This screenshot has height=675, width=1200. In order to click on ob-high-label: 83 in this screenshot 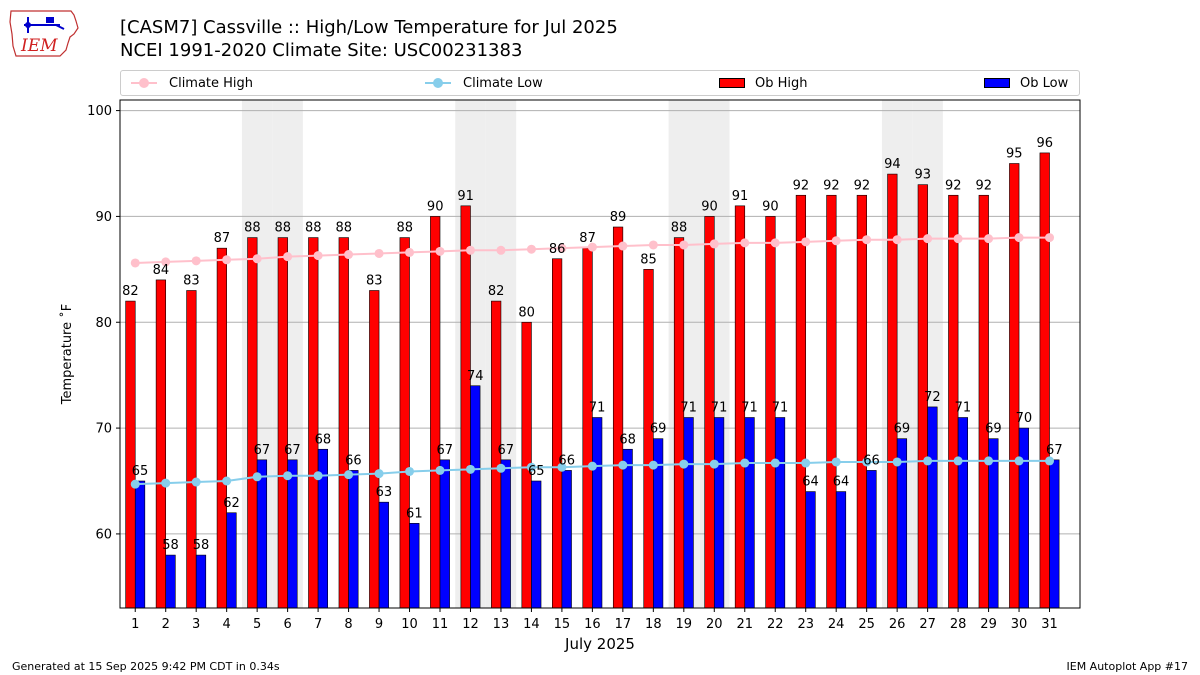, I will do `click(374, 281)`.